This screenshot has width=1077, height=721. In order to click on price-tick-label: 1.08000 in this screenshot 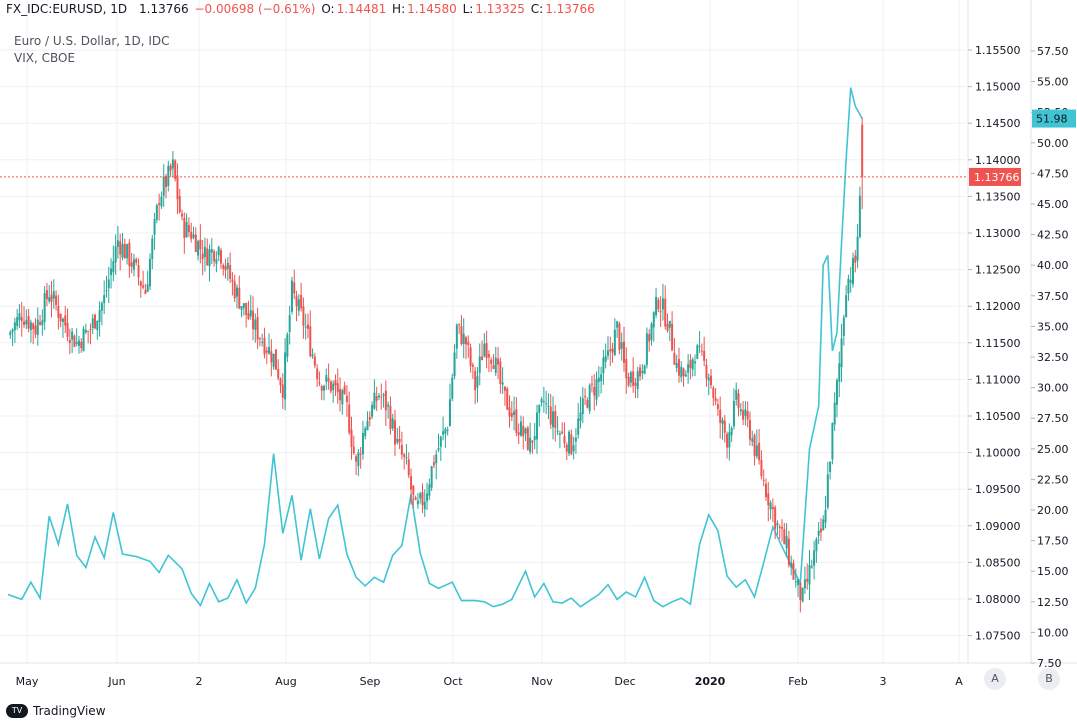, I will do `click(998, 599)`.